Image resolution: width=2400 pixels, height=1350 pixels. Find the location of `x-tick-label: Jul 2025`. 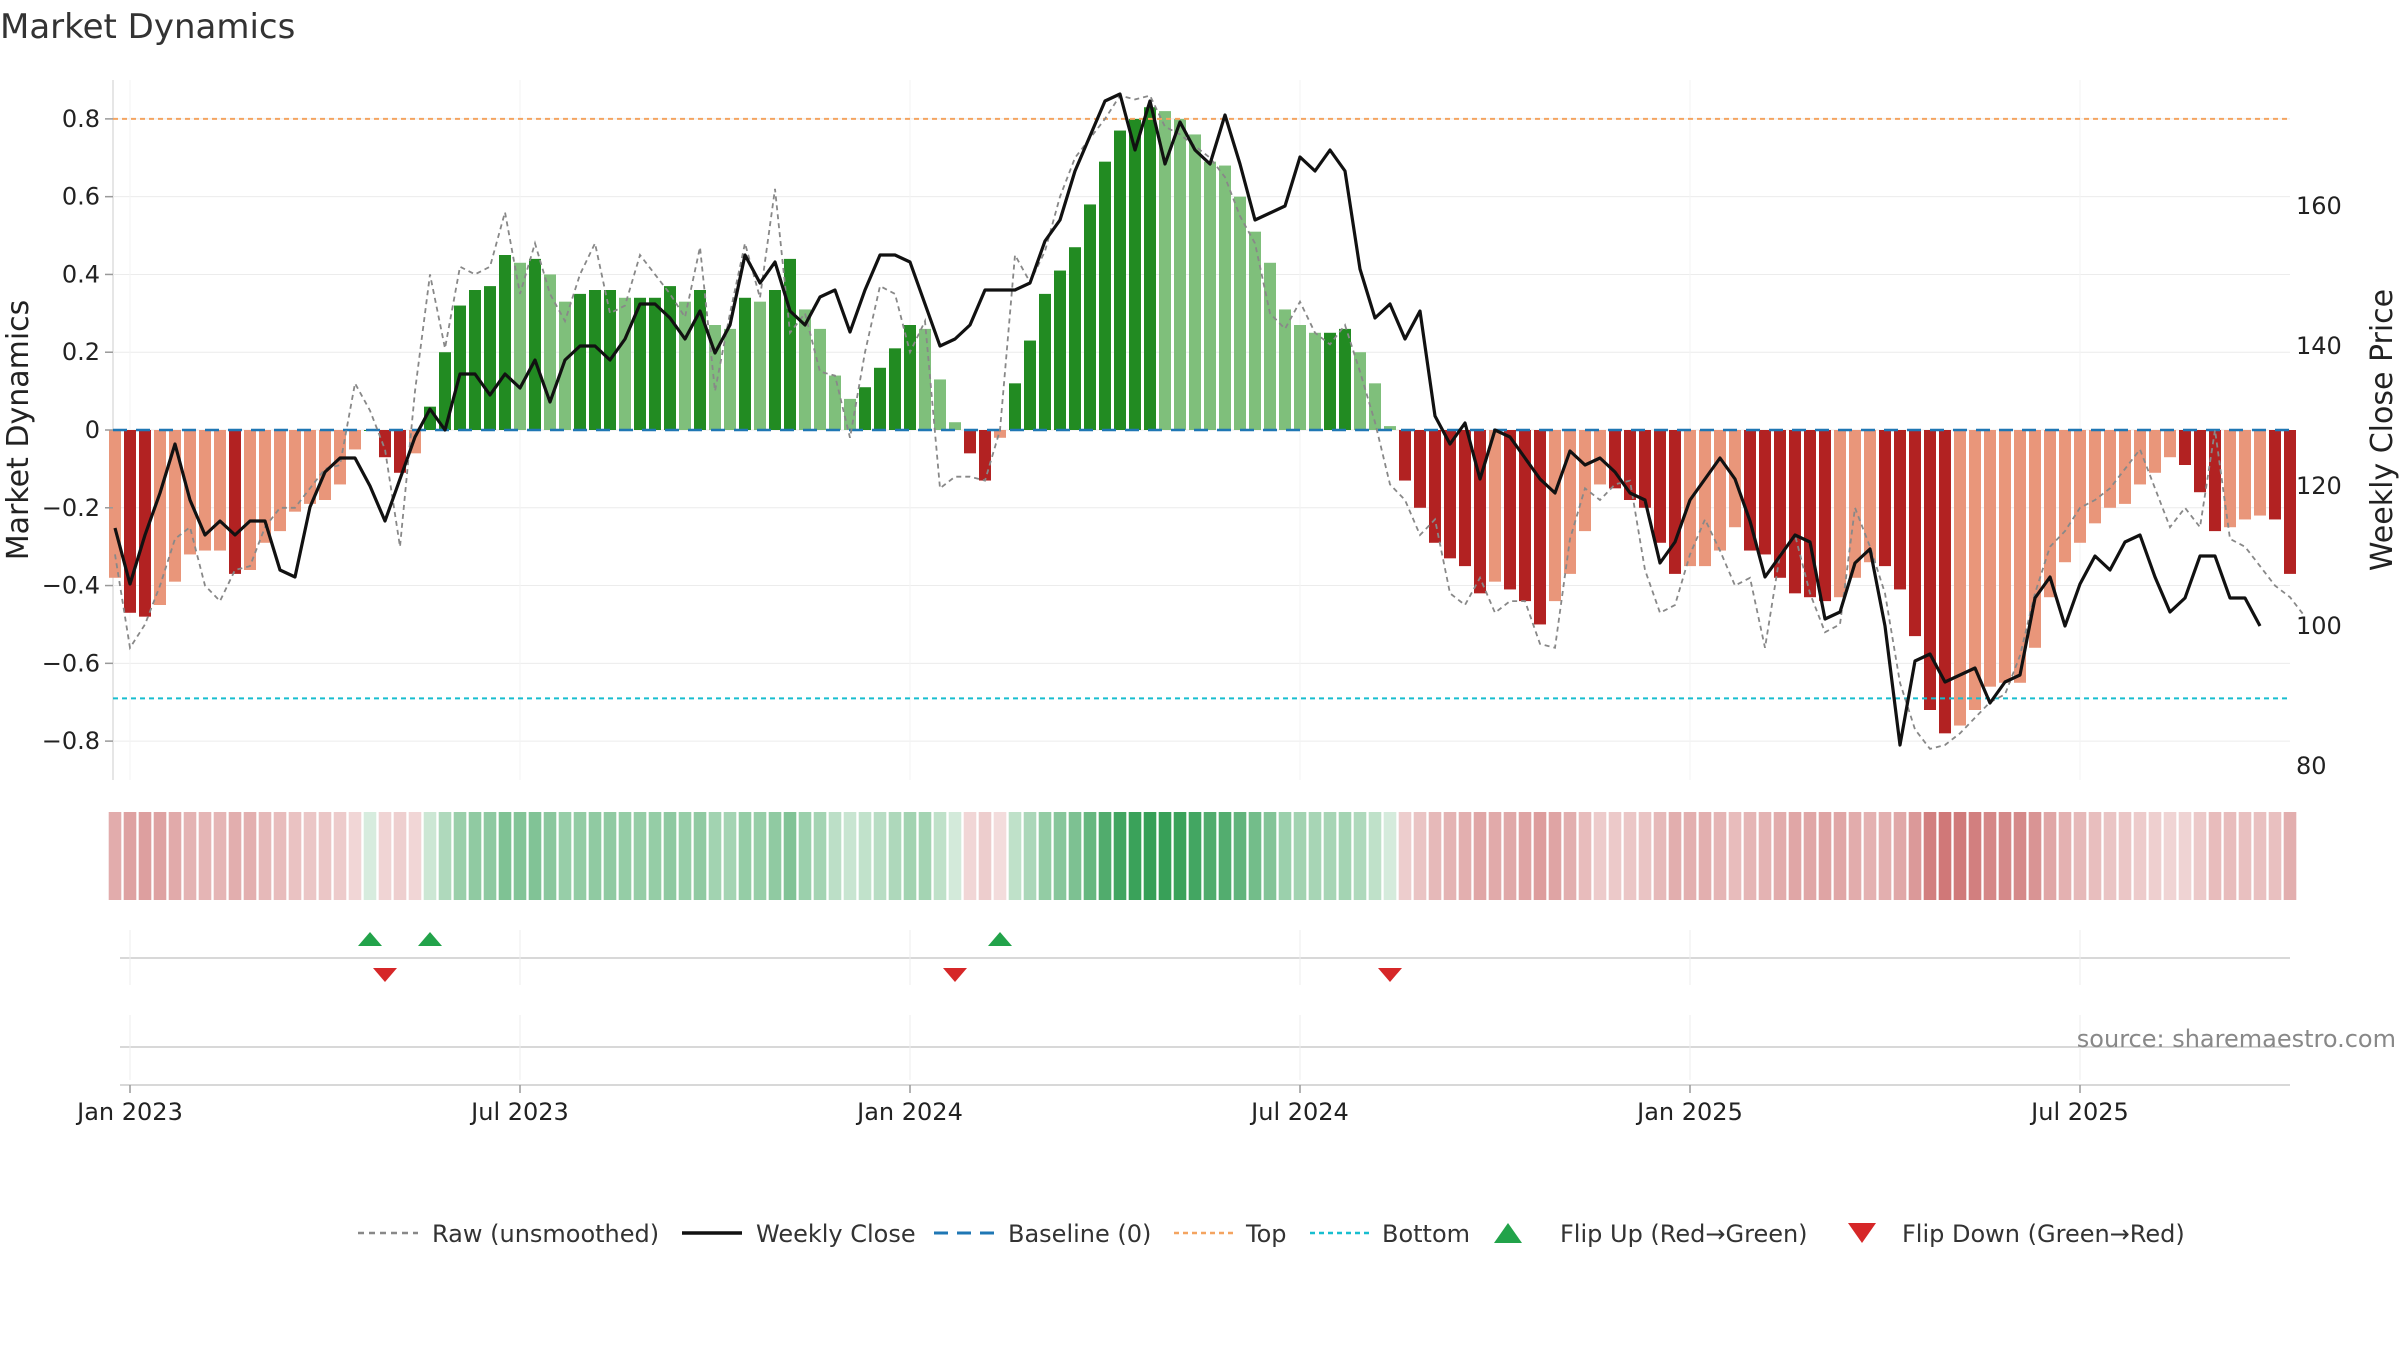

x-tick-label: Jul 2025 is located at coordinates (2079, 1112).